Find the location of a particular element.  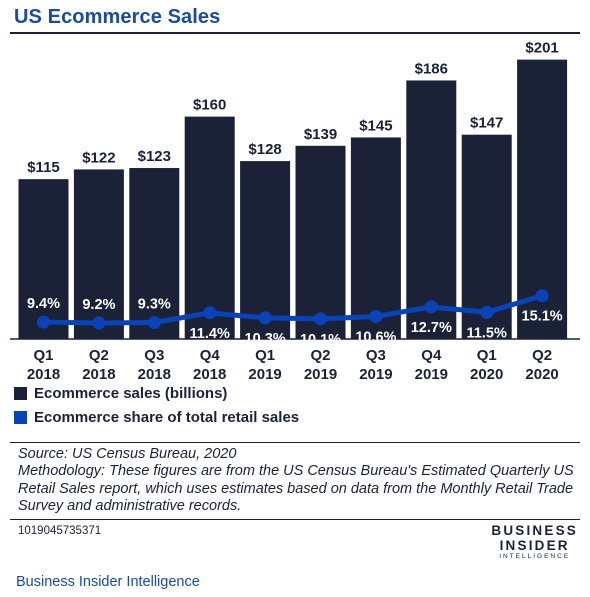

share-value-label: 9.3% is located at coordinates (154, 305).